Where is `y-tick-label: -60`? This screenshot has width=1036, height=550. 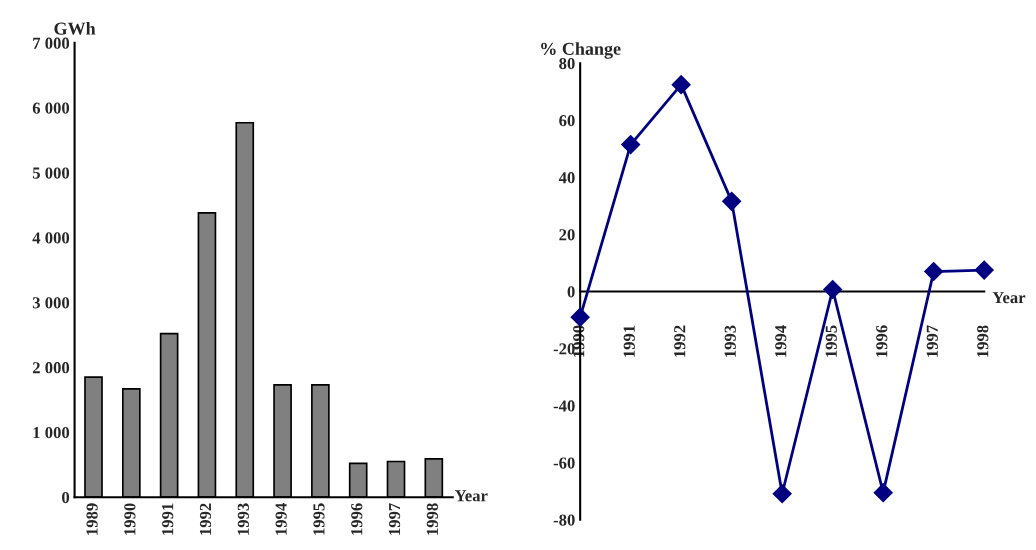 y-tick-label: -60 is located at coordinates (564, 463).